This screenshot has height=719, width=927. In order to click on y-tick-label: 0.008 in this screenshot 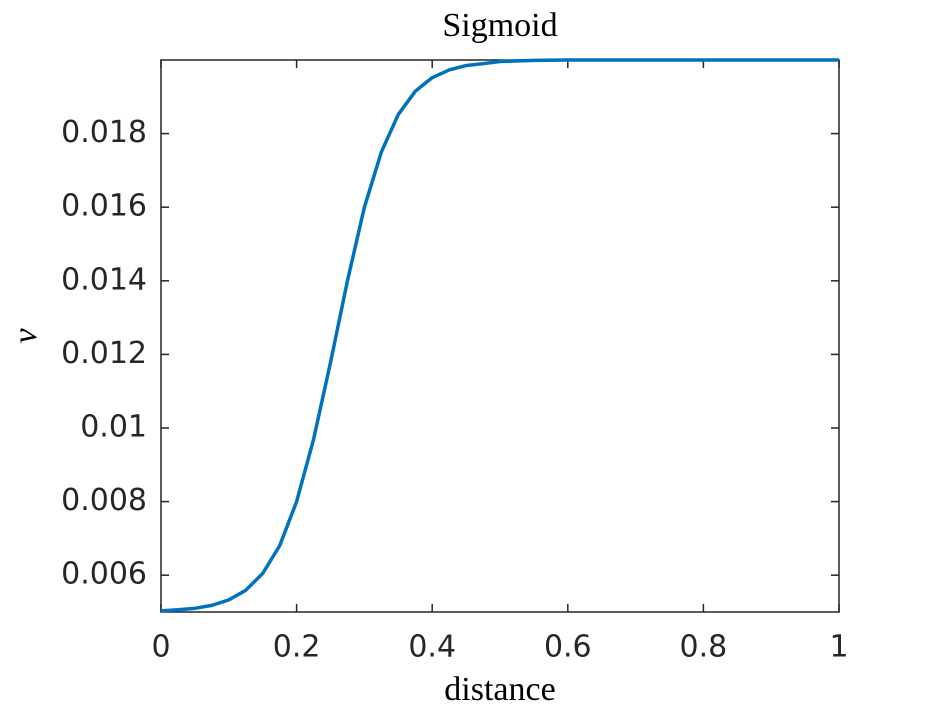, I will do `click(104, 500)`.